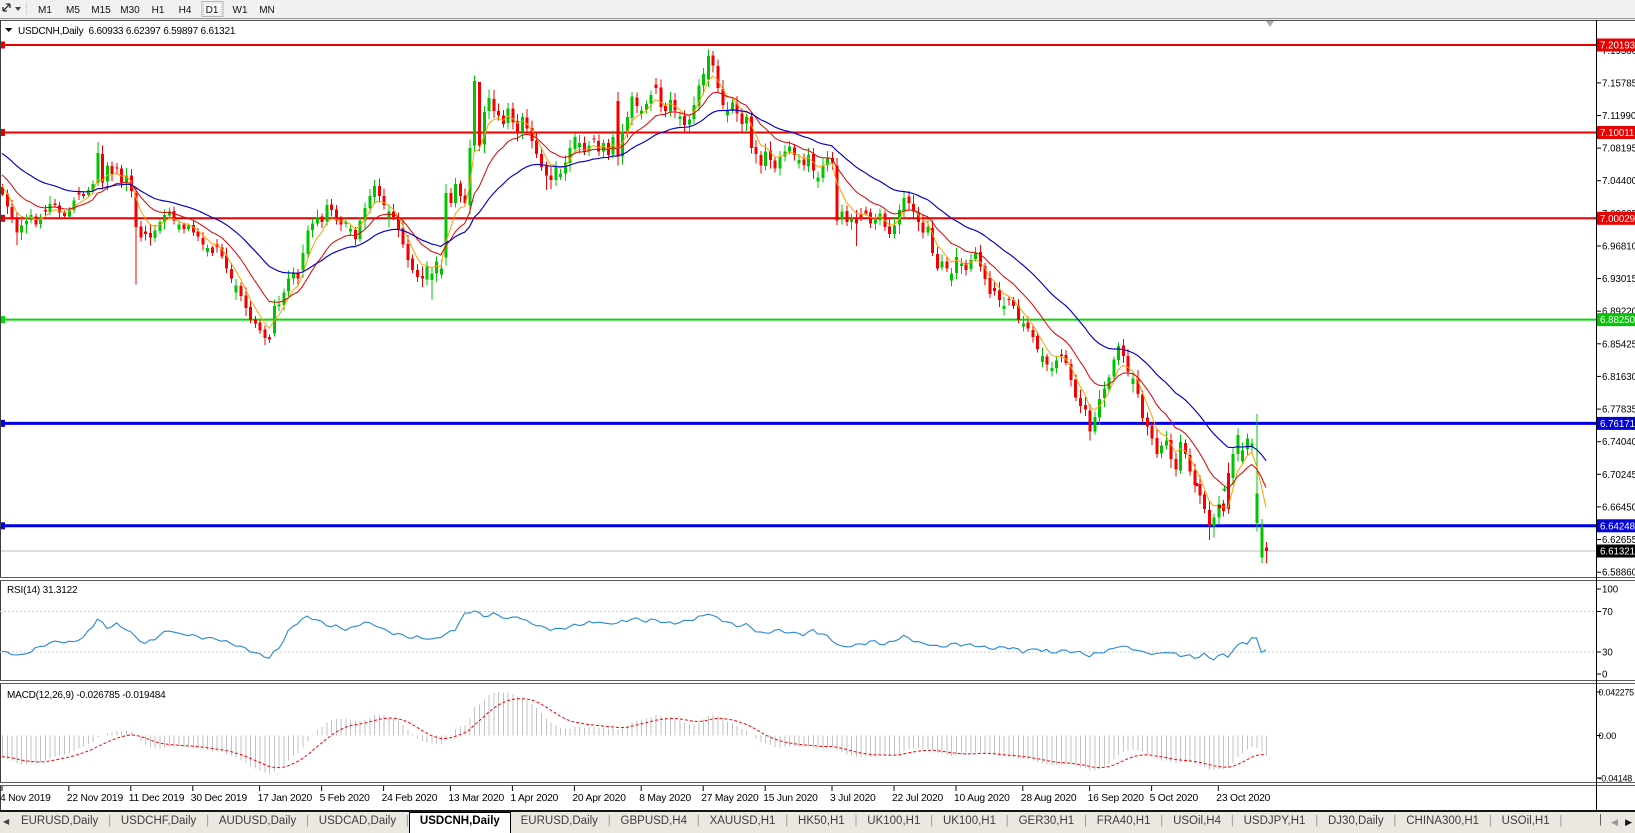  What do you see at coordinates (1617, 219) in the screenshot?
I see `svg-text: 7.00029` at bounding box center [1617, 219].